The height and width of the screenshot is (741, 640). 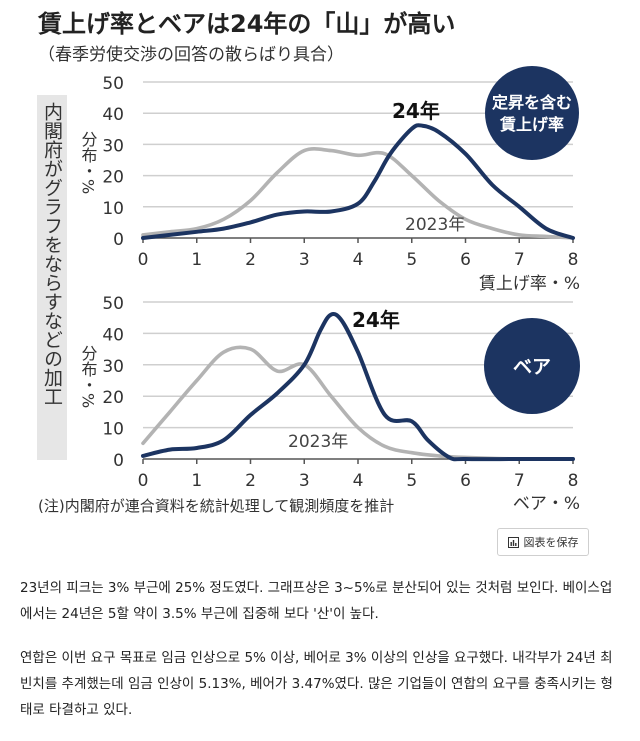 I want to click on x-axis-label: 賃上げ率・%, so click(x=529, y=284).